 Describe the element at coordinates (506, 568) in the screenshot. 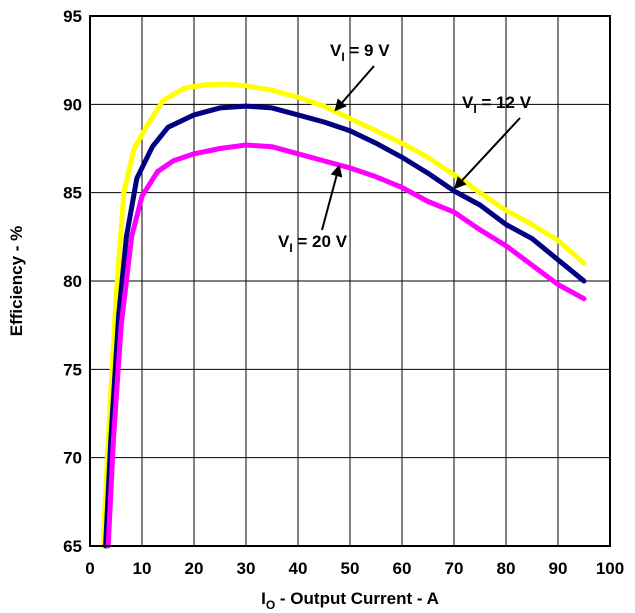

I see `x-tick-label: 80` at that location.